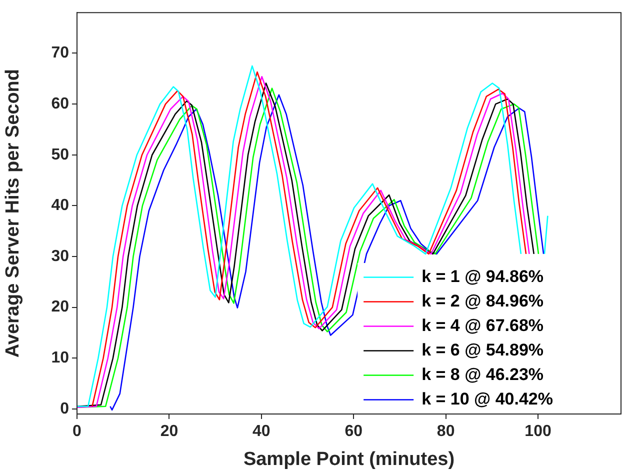 Image resolution: width=626 pixels, height=471 pixels. What do you see at coordinates (60, 155) in the screenshot?
I see `y-tick-label: 50` at bounding box center [60, 155].